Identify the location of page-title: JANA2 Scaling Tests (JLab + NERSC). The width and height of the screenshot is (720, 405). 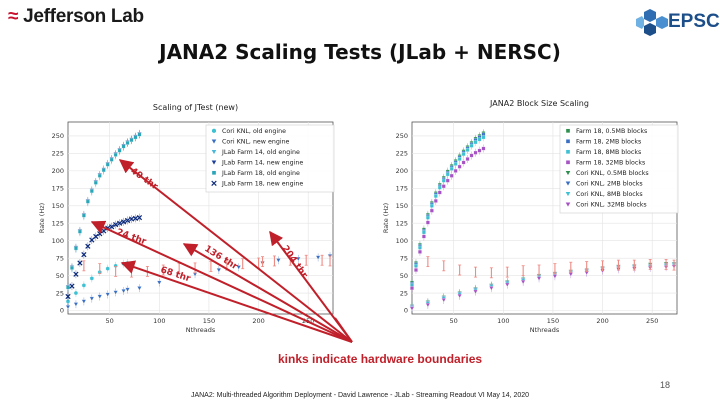
(360, 52).